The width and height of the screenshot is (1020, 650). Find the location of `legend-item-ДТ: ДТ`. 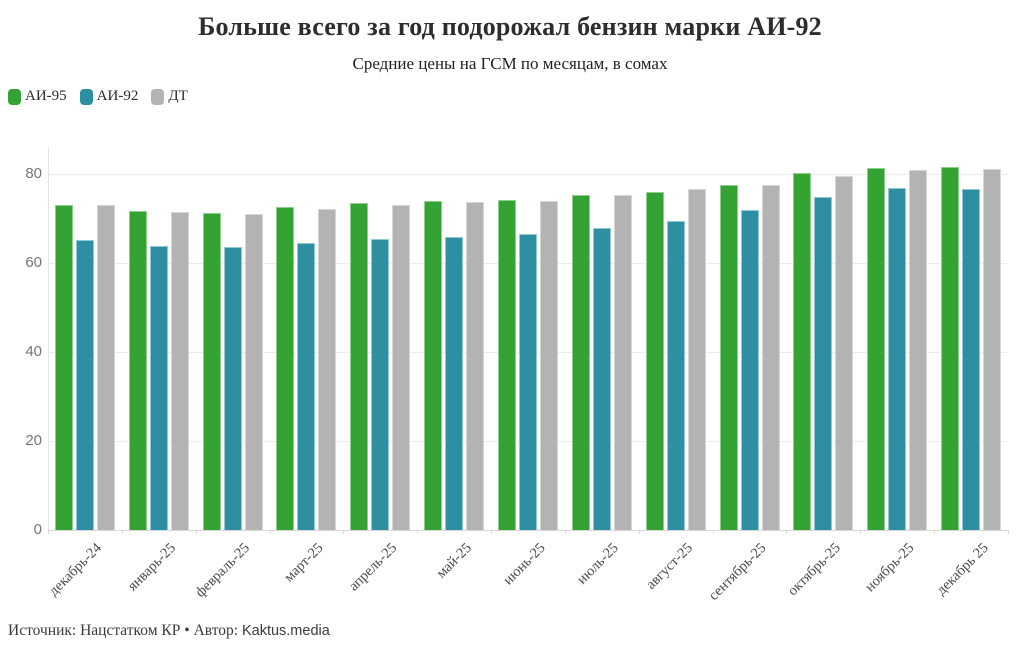

legend-item-ДТ: ДТ is located at coordinates (169, 96).